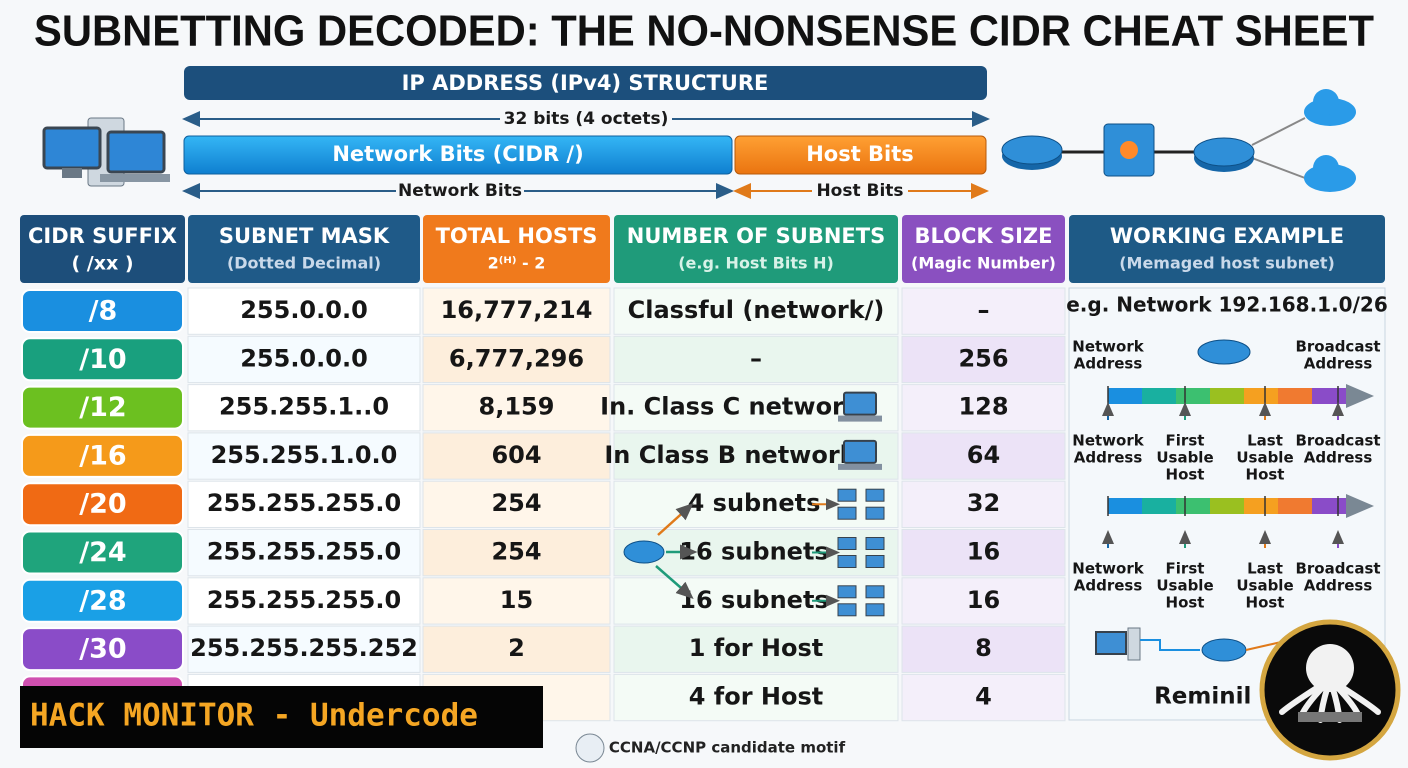 The image size is (1408, 768). Describe the element at coordinates (984, 310) in the screenshot. I see `cell-block: –` at that location.